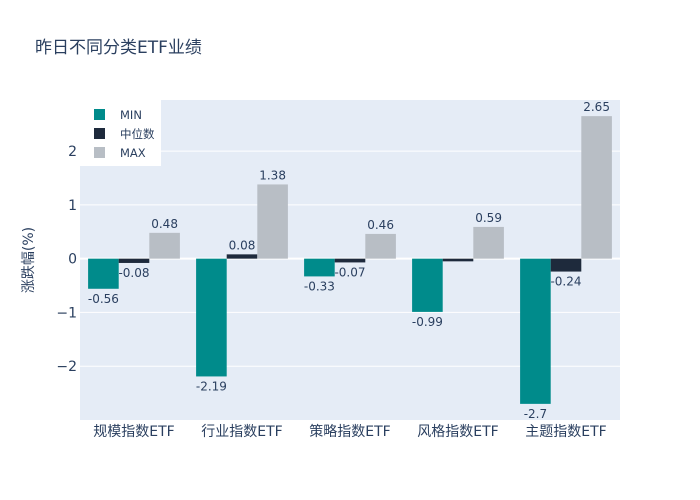  Describe the element at coordinates (137, 134) in the screenshot. I see `legend-label: 中位数` at that location.